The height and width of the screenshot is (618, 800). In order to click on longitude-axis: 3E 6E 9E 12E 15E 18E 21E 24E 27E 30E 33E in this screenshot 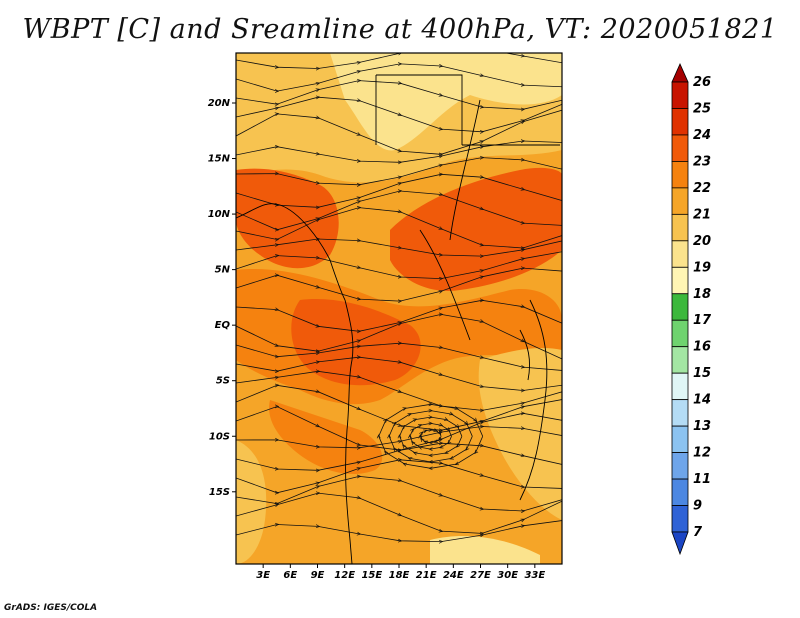, I will do `click(400, 572)`.